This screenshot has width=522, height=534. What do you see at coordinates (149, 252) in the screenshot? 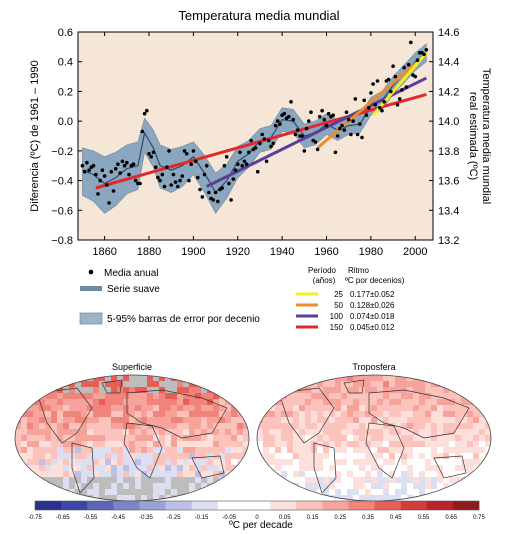
I see `x-tick-label: 1880` at bounding box center [149, 252].